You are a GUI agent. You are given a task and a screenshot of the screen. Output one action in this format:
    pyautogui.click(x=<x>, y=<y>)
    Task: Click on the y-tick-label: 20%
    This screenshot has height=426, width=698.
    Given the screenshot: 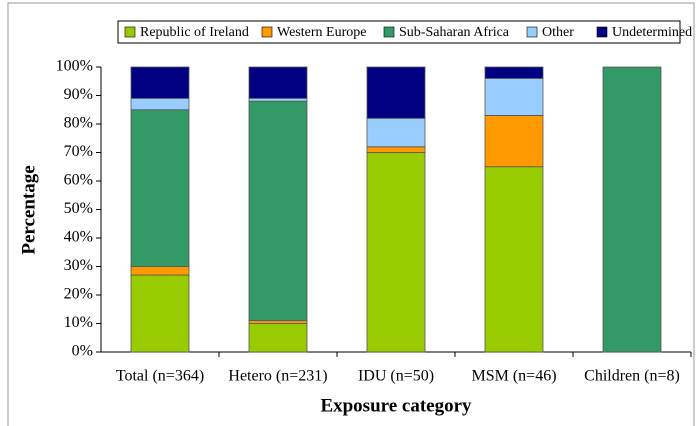 What is the action you would take?
    pyautogui.click(x=78, y=294)
    